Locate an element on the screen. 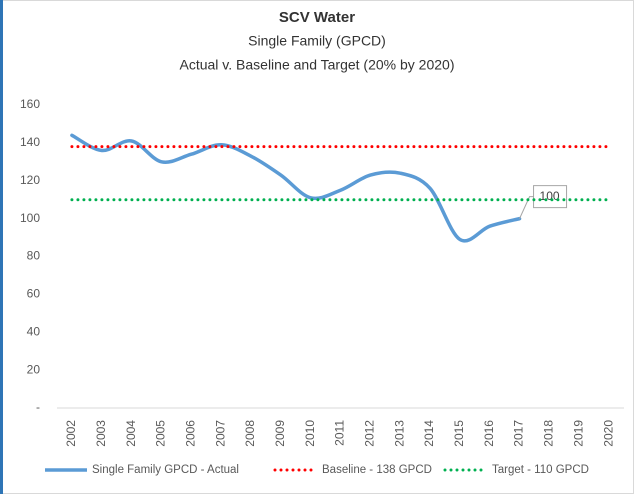  y-tick-label: 100 is located at coordinates (30, 218).